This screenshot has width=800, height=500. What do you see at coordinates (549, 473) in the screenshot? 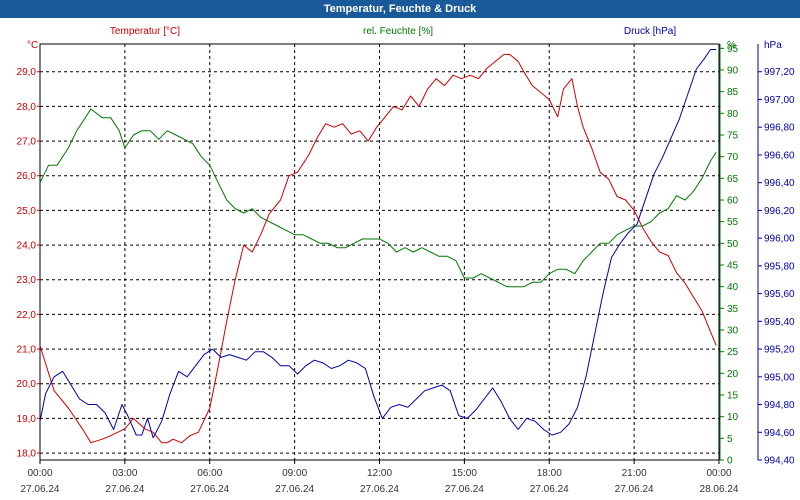
I see `x-tick-time: 18:00` at bounding box center [549, 473].